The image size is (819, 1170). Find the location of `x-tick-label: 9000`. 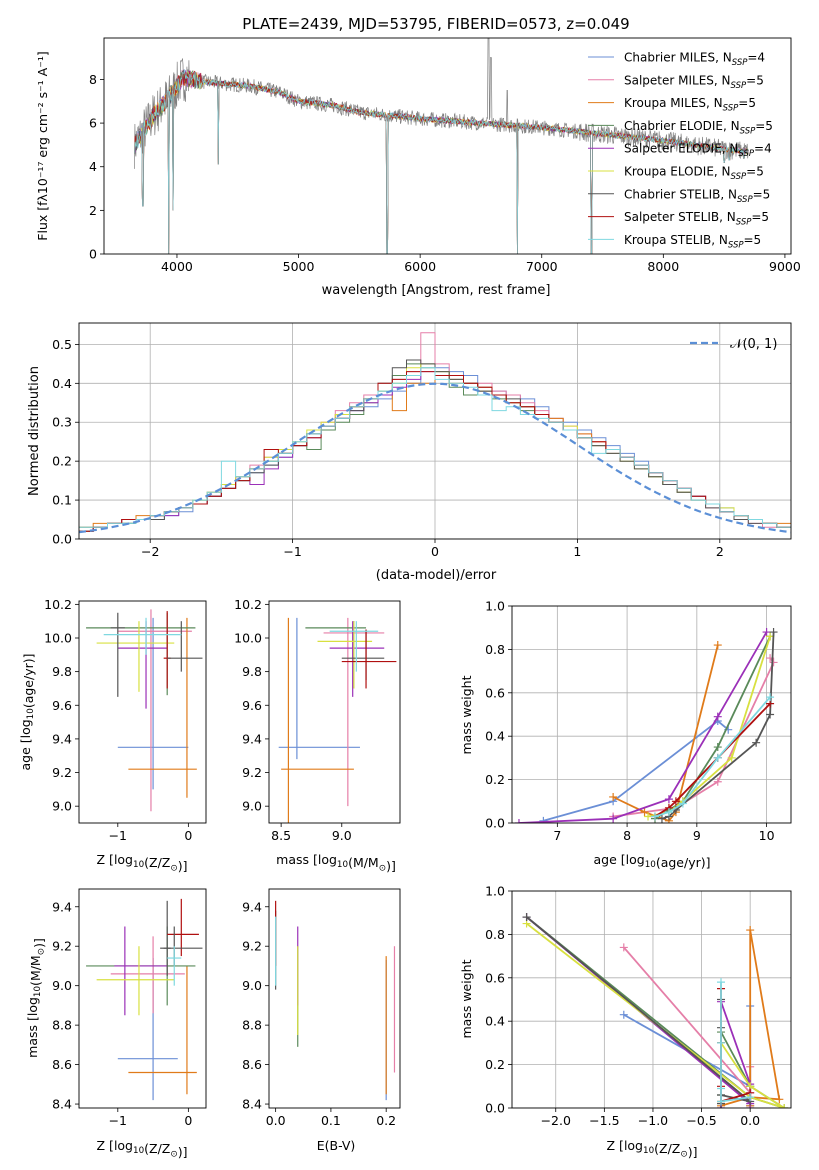

x-tick-label: 9000 is located at coordinates (785, 266).